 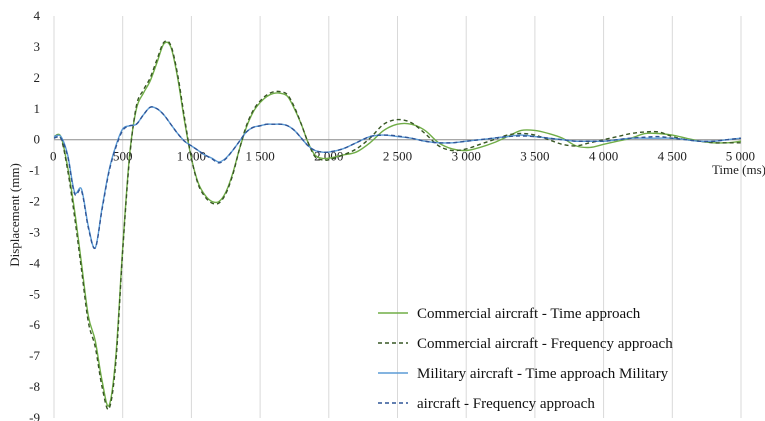 What do you see at coordinates (34, 355) in the screenshot?
I see `y-tick-label-11: -7` at bounding box center [34, 355].